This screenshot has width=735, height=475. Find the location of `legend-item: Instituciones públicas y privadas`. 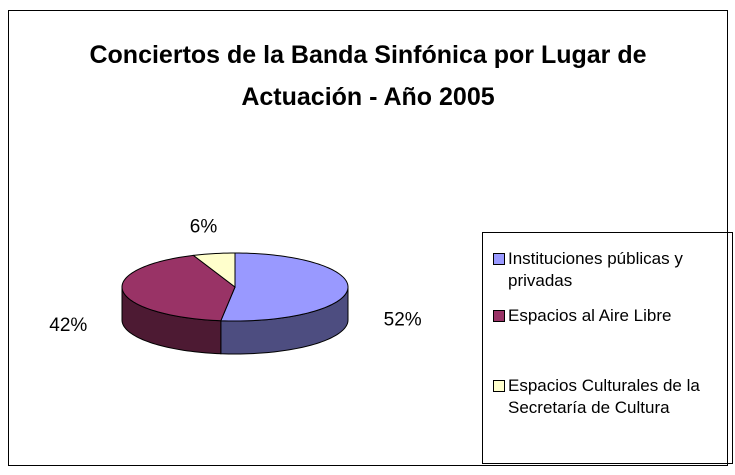

legend-item: Instituciones públicas y privadas is located at coordinates (611, 270).